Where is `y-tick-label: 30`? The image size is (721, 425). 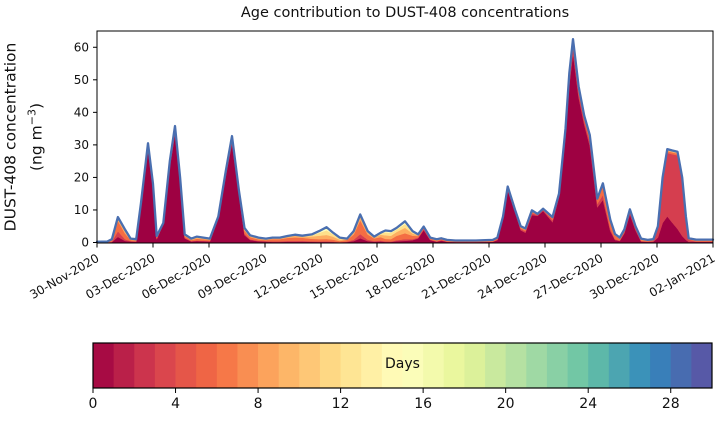
y-tick-label: 30 is located at coordinates (81, 145).